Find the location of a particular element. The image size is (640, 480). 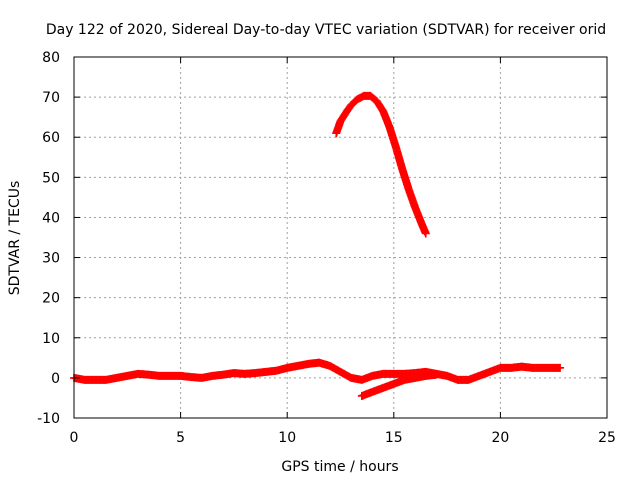

y-tick-label: 50 is located at coordinates (51, 178).